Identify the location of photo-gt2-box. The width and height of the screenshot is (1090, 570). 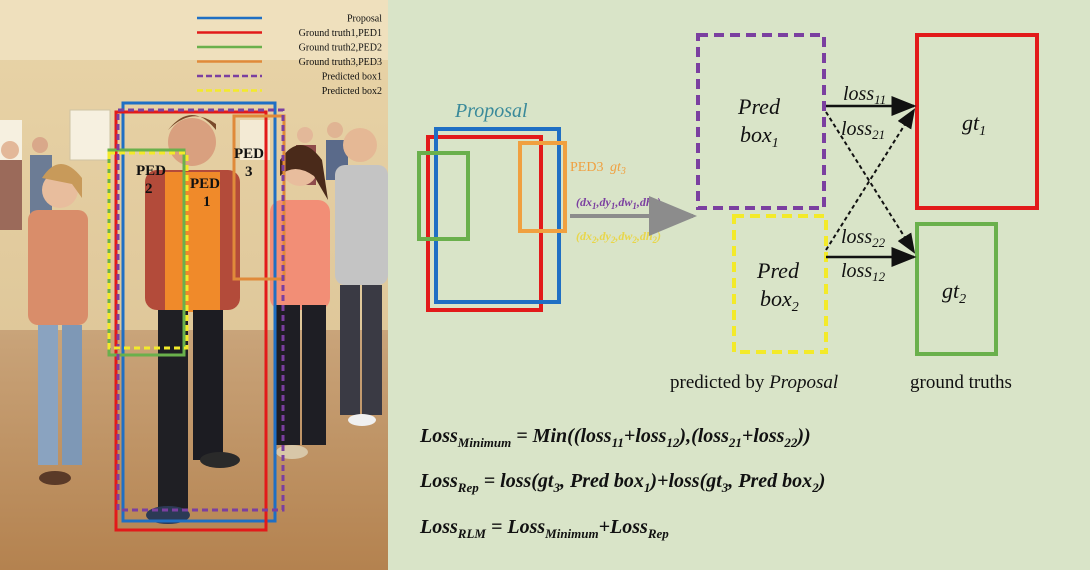
(146, 252).